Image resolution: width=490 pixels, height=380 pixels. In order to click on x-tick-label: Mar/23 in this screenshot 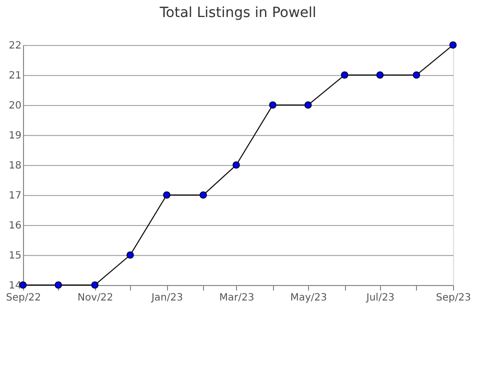, I will do `click(236, 298)`.